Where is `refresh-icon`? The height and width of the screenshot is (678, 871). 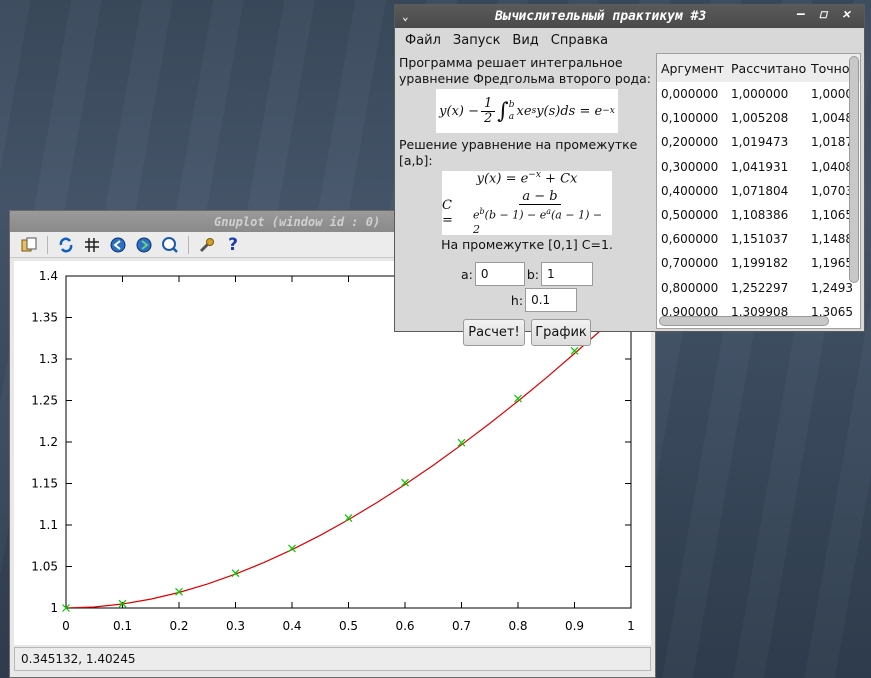 refresh-icon is located at coordinates (66, 245).